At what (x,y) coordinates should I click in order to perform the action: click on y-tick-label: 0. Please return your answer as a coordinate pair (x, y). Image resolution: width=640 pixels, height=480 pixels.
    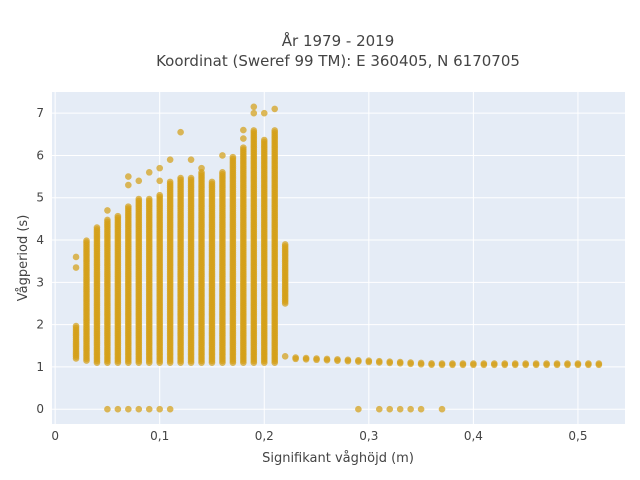
    Looking at the image, I should click on (40, 409).